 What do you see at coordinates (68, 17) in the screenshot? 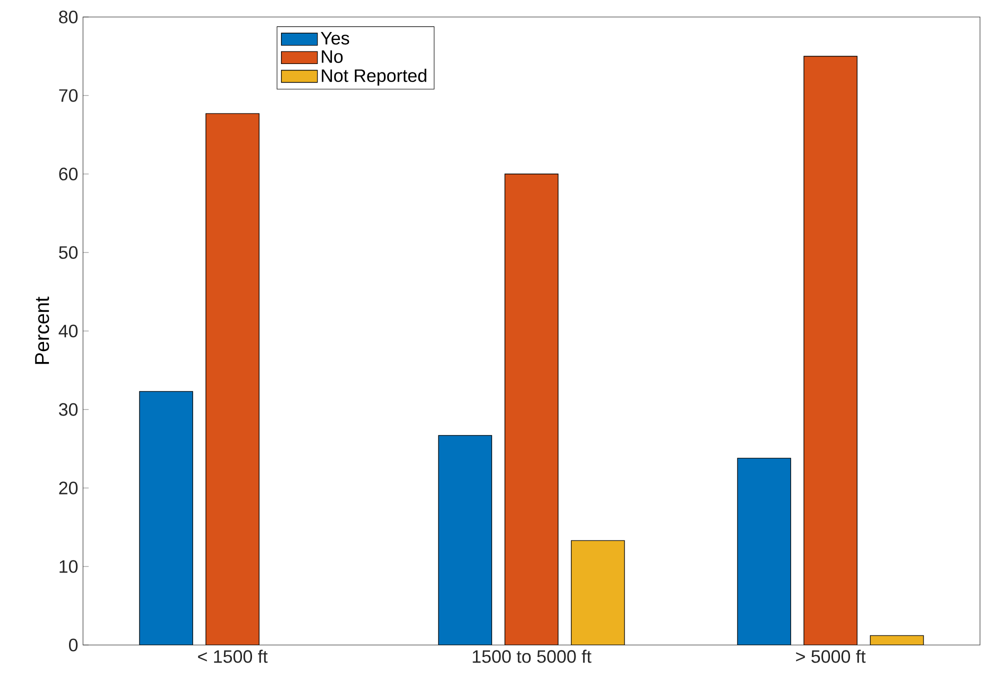
I see `y-tick-label: 80` at bounding box center [68, 17].